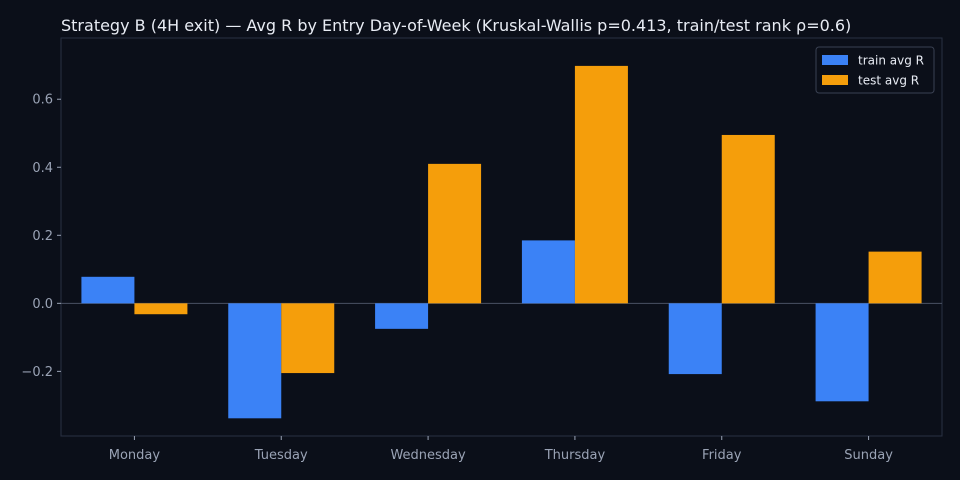  Describe the element at coordinates (601, 184) in the screenshot. I see `bar-test-thursday` at that location.